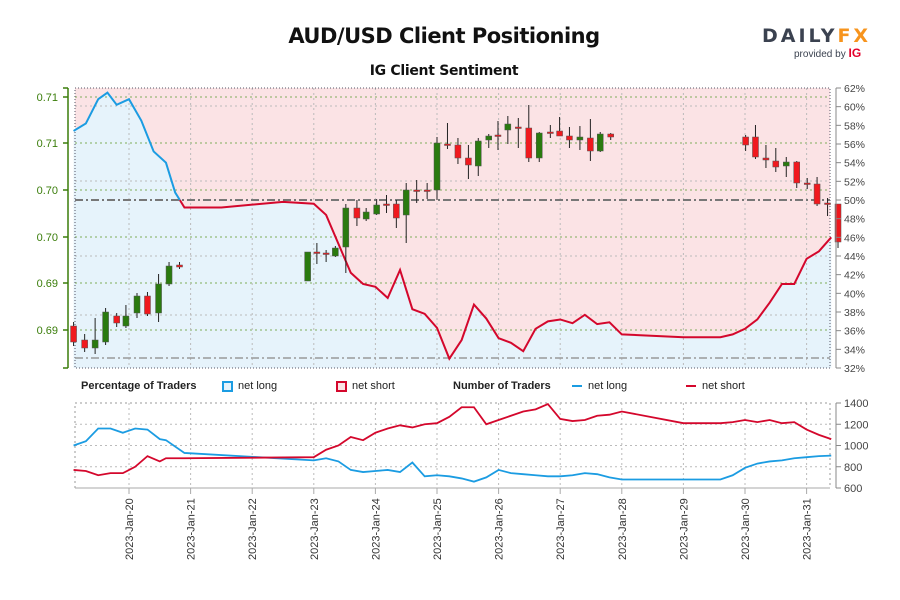 The image size is (900, 600). Describe the element at coordinates (855, 53) in the screenshot. I see `logo-ig-text: IG` at that location.